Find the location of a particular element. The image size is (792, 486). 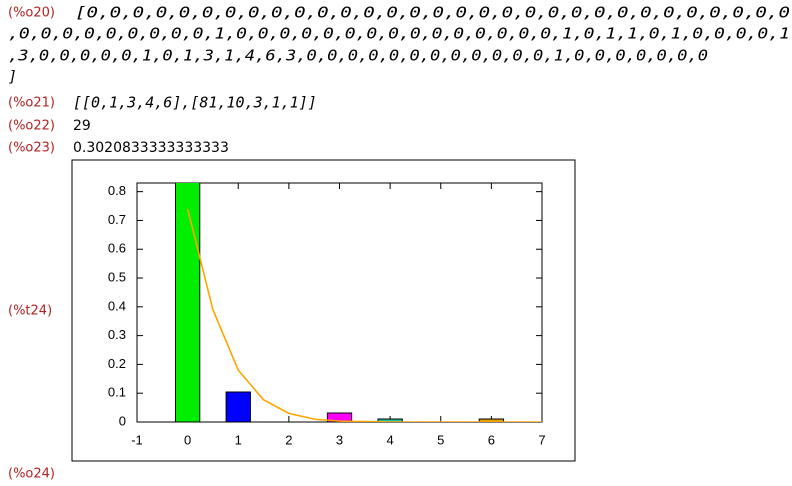

y-tick-label: 0.7 is located at coordinates (117, 219).